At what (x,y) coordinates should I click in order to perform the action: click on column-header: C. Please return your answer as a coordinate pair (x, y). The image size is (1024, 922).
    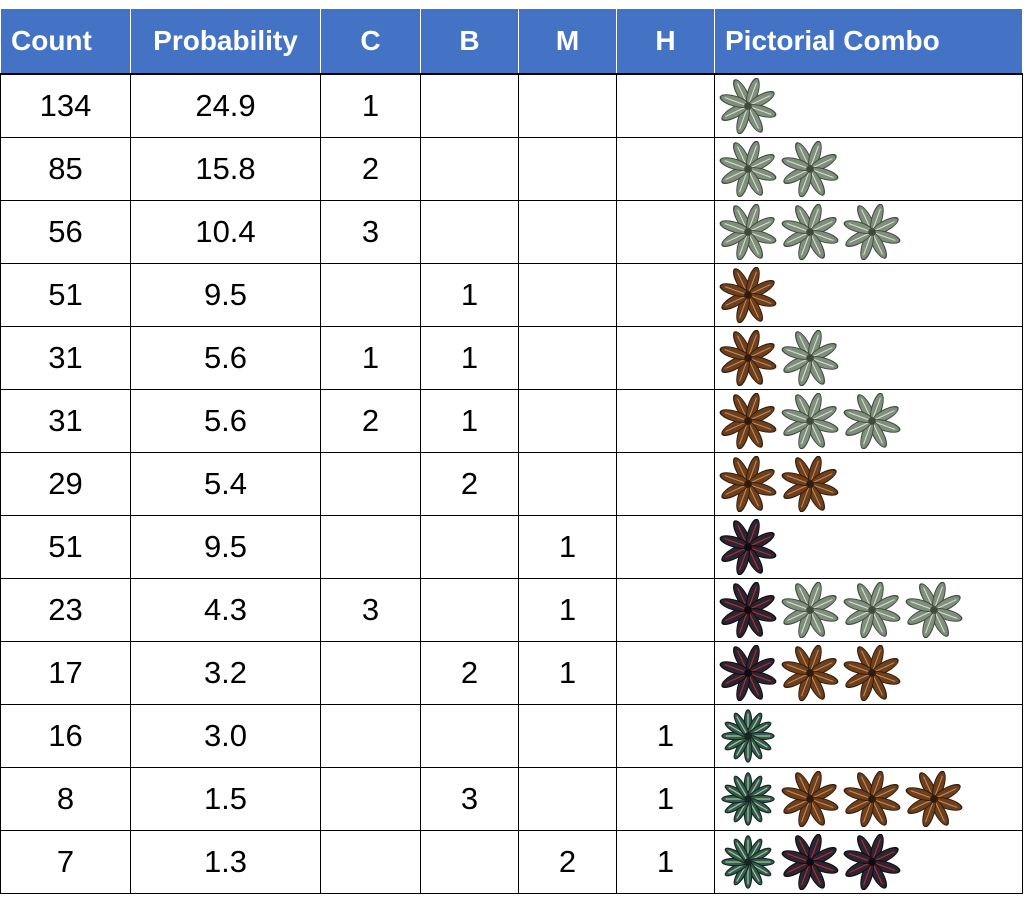
    Looking at the image, I should click on (370, 41).